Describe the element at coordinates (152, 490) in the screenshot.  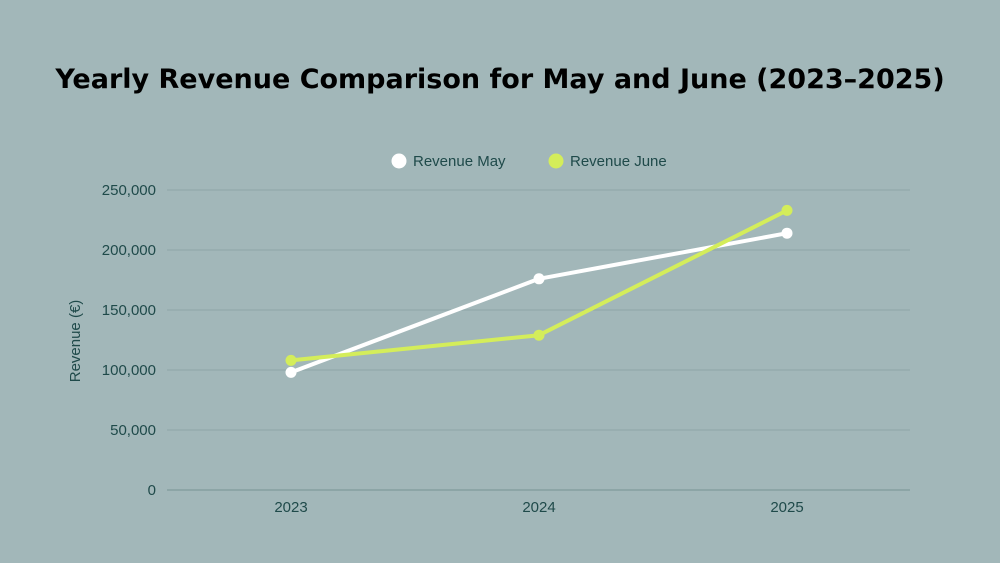
I see `y-tick-label: 0` at that location.